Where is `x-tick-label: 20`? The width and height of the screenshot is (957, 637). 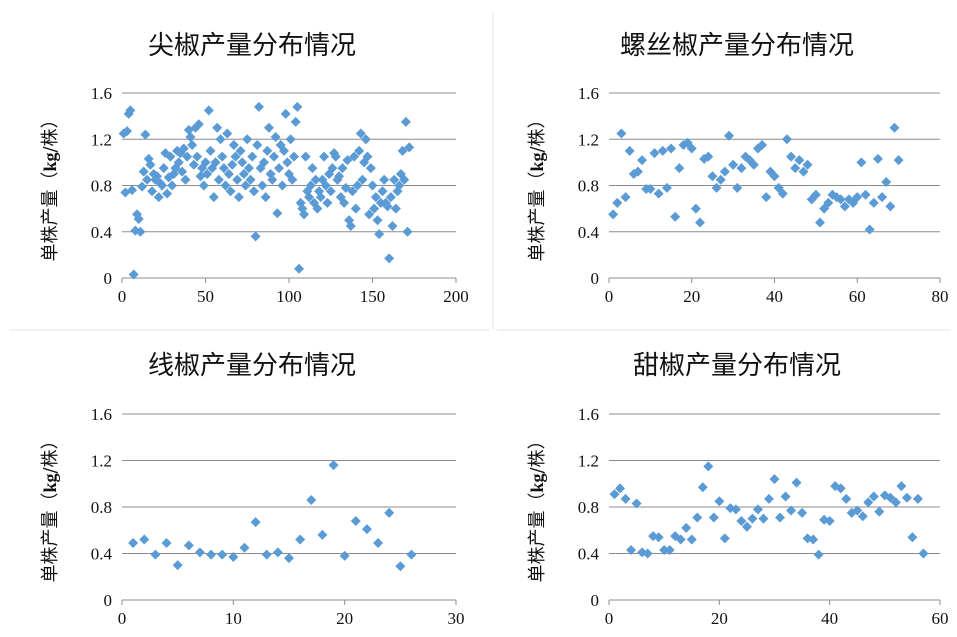 x-tick-label: 20 is located at coordinates (344, 618).